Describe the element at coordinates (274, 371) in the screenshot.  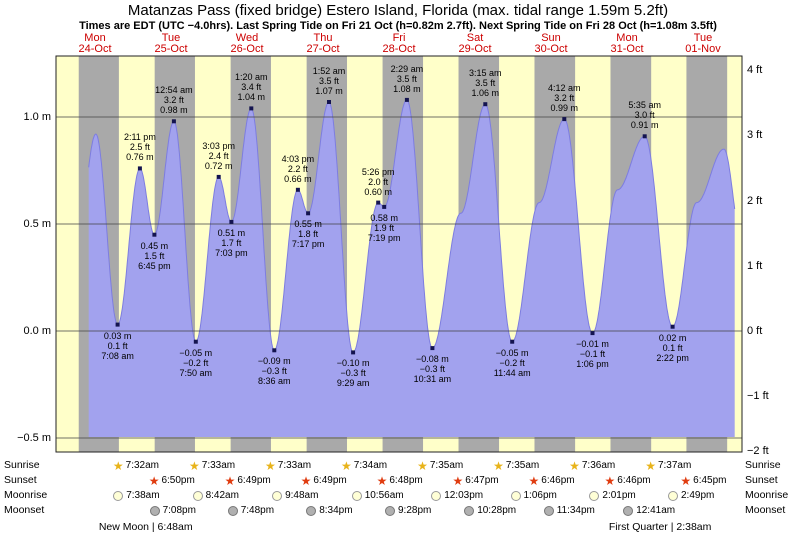
I see `tide-annotation: −0.09 m −0.3 ft 8:36 am` at that location.